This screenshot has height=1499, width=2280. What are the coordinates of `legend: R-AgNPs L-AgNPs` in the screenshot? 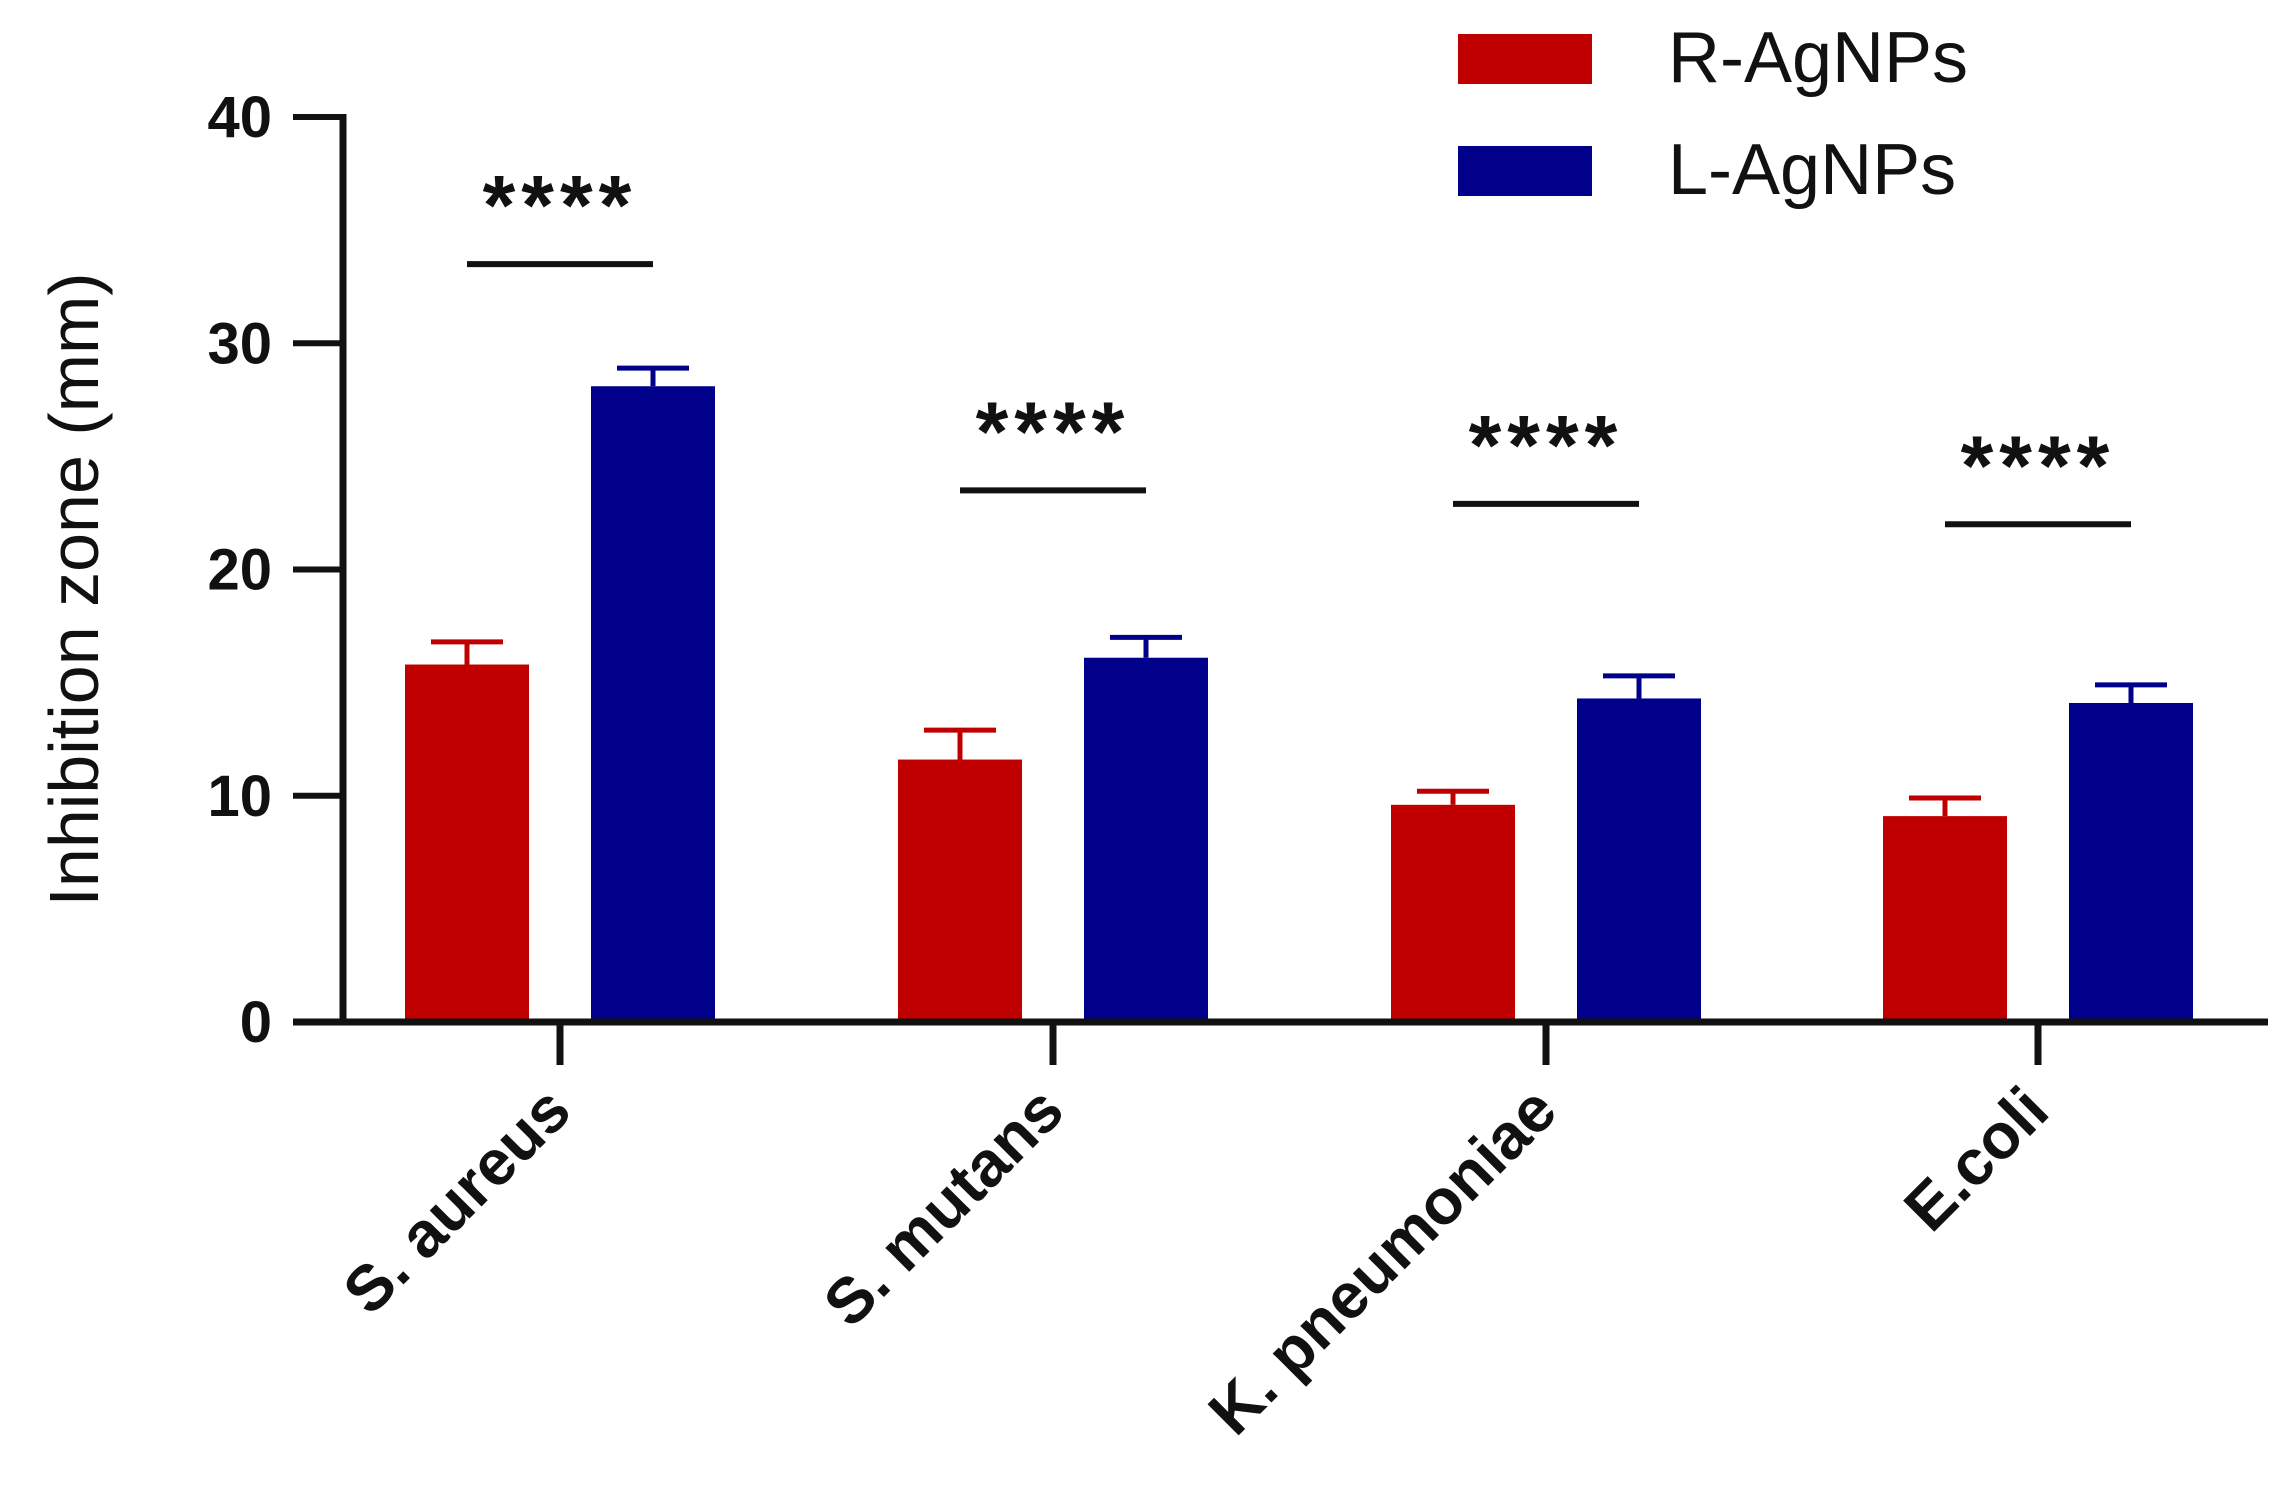 It's located at (1713, 114).